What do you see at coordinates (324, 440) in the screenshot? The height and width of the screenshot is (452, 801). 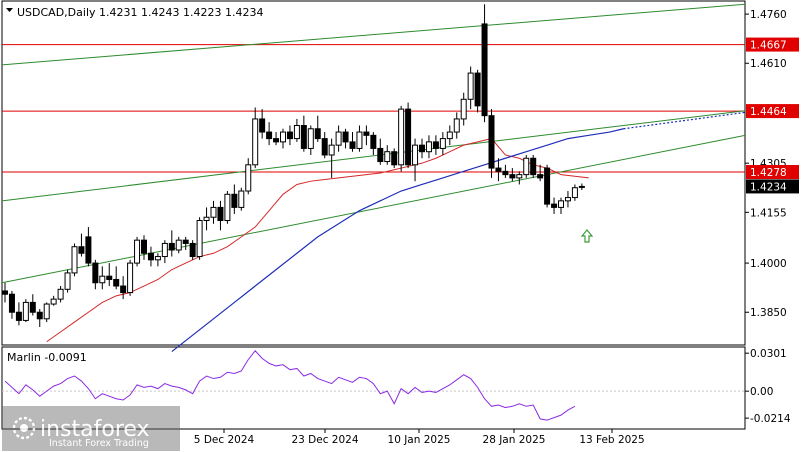 I see `x-tick-label: 23 Dec 2024` at bounding box center [324, 440].